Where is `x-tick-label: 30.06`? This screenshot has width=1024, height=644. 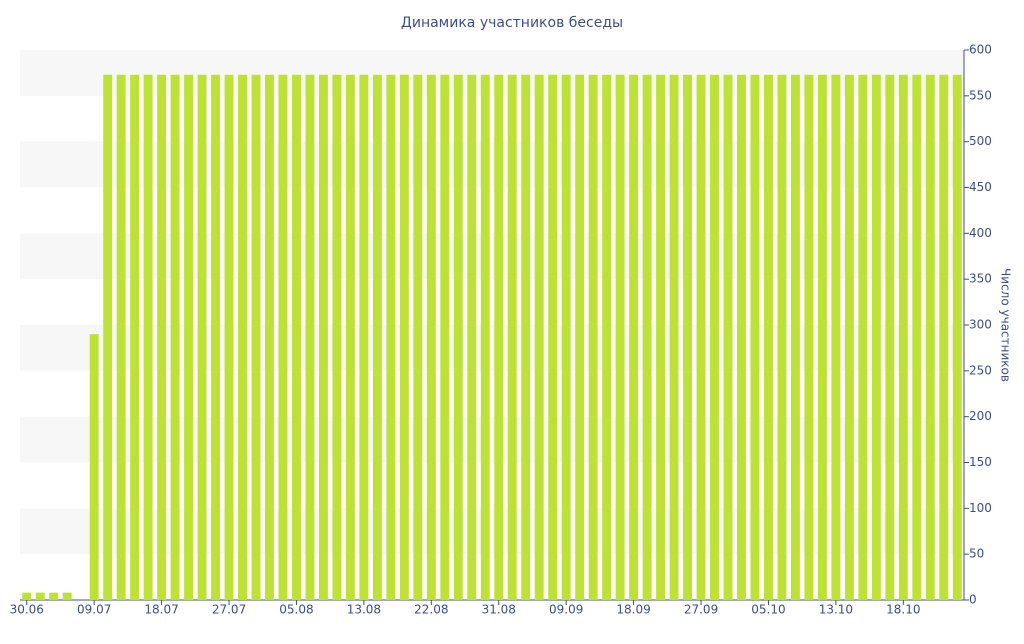
x-tick-label: 30.06 is located at coordinates (27, 610).